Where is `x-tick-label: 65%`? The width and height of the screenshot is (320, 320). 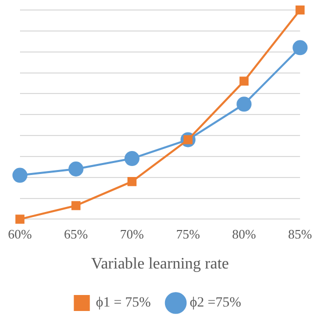 x-tick-label: 65% is located at coordinates (76, 234).